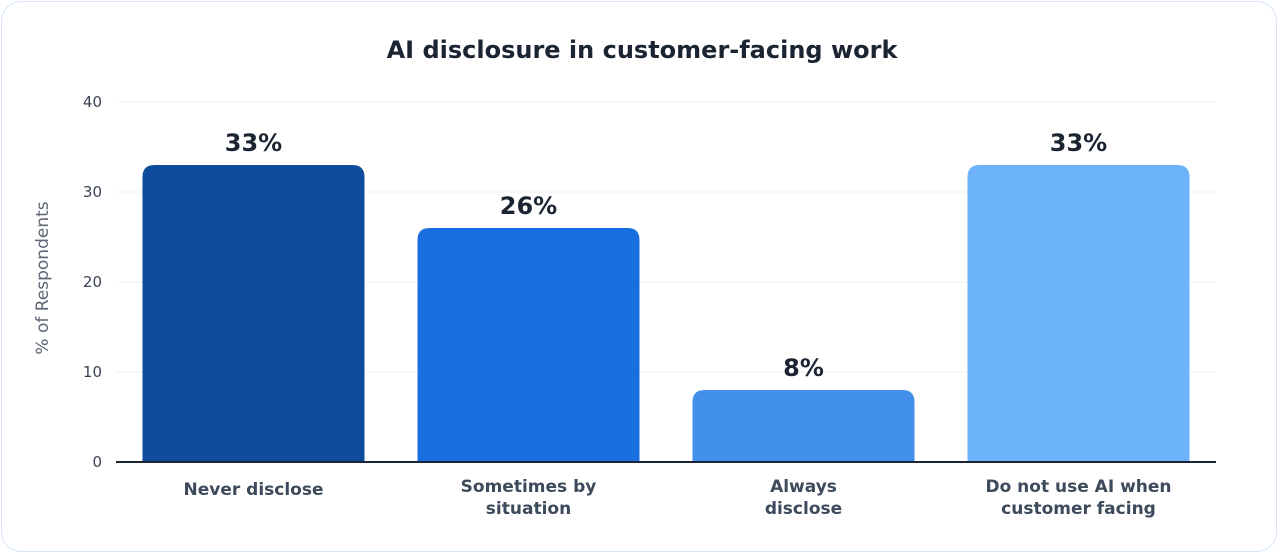 The image size is (1280, 555). What do you see at coordinates (92, 372) in the screenshot?
I see `y-tick-label: 10` at bounding box center [92, 372].